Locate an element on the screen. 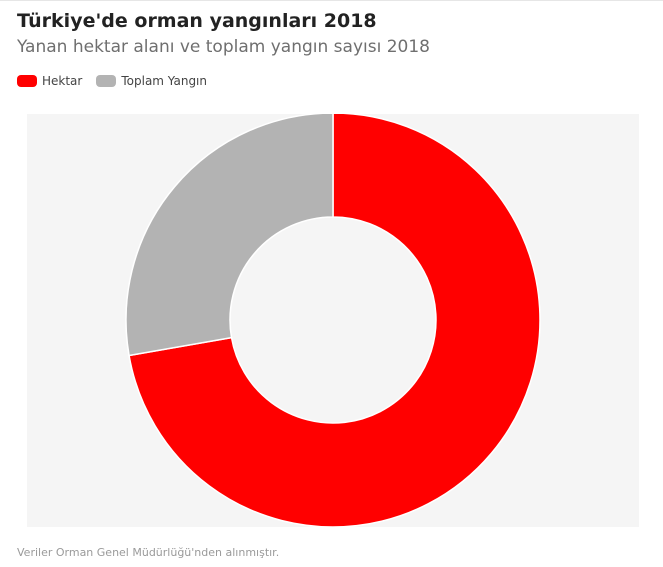 The height and width of the screenshot is (567, 663). legend-swatch-hektar is located at coordinates (27, 81).